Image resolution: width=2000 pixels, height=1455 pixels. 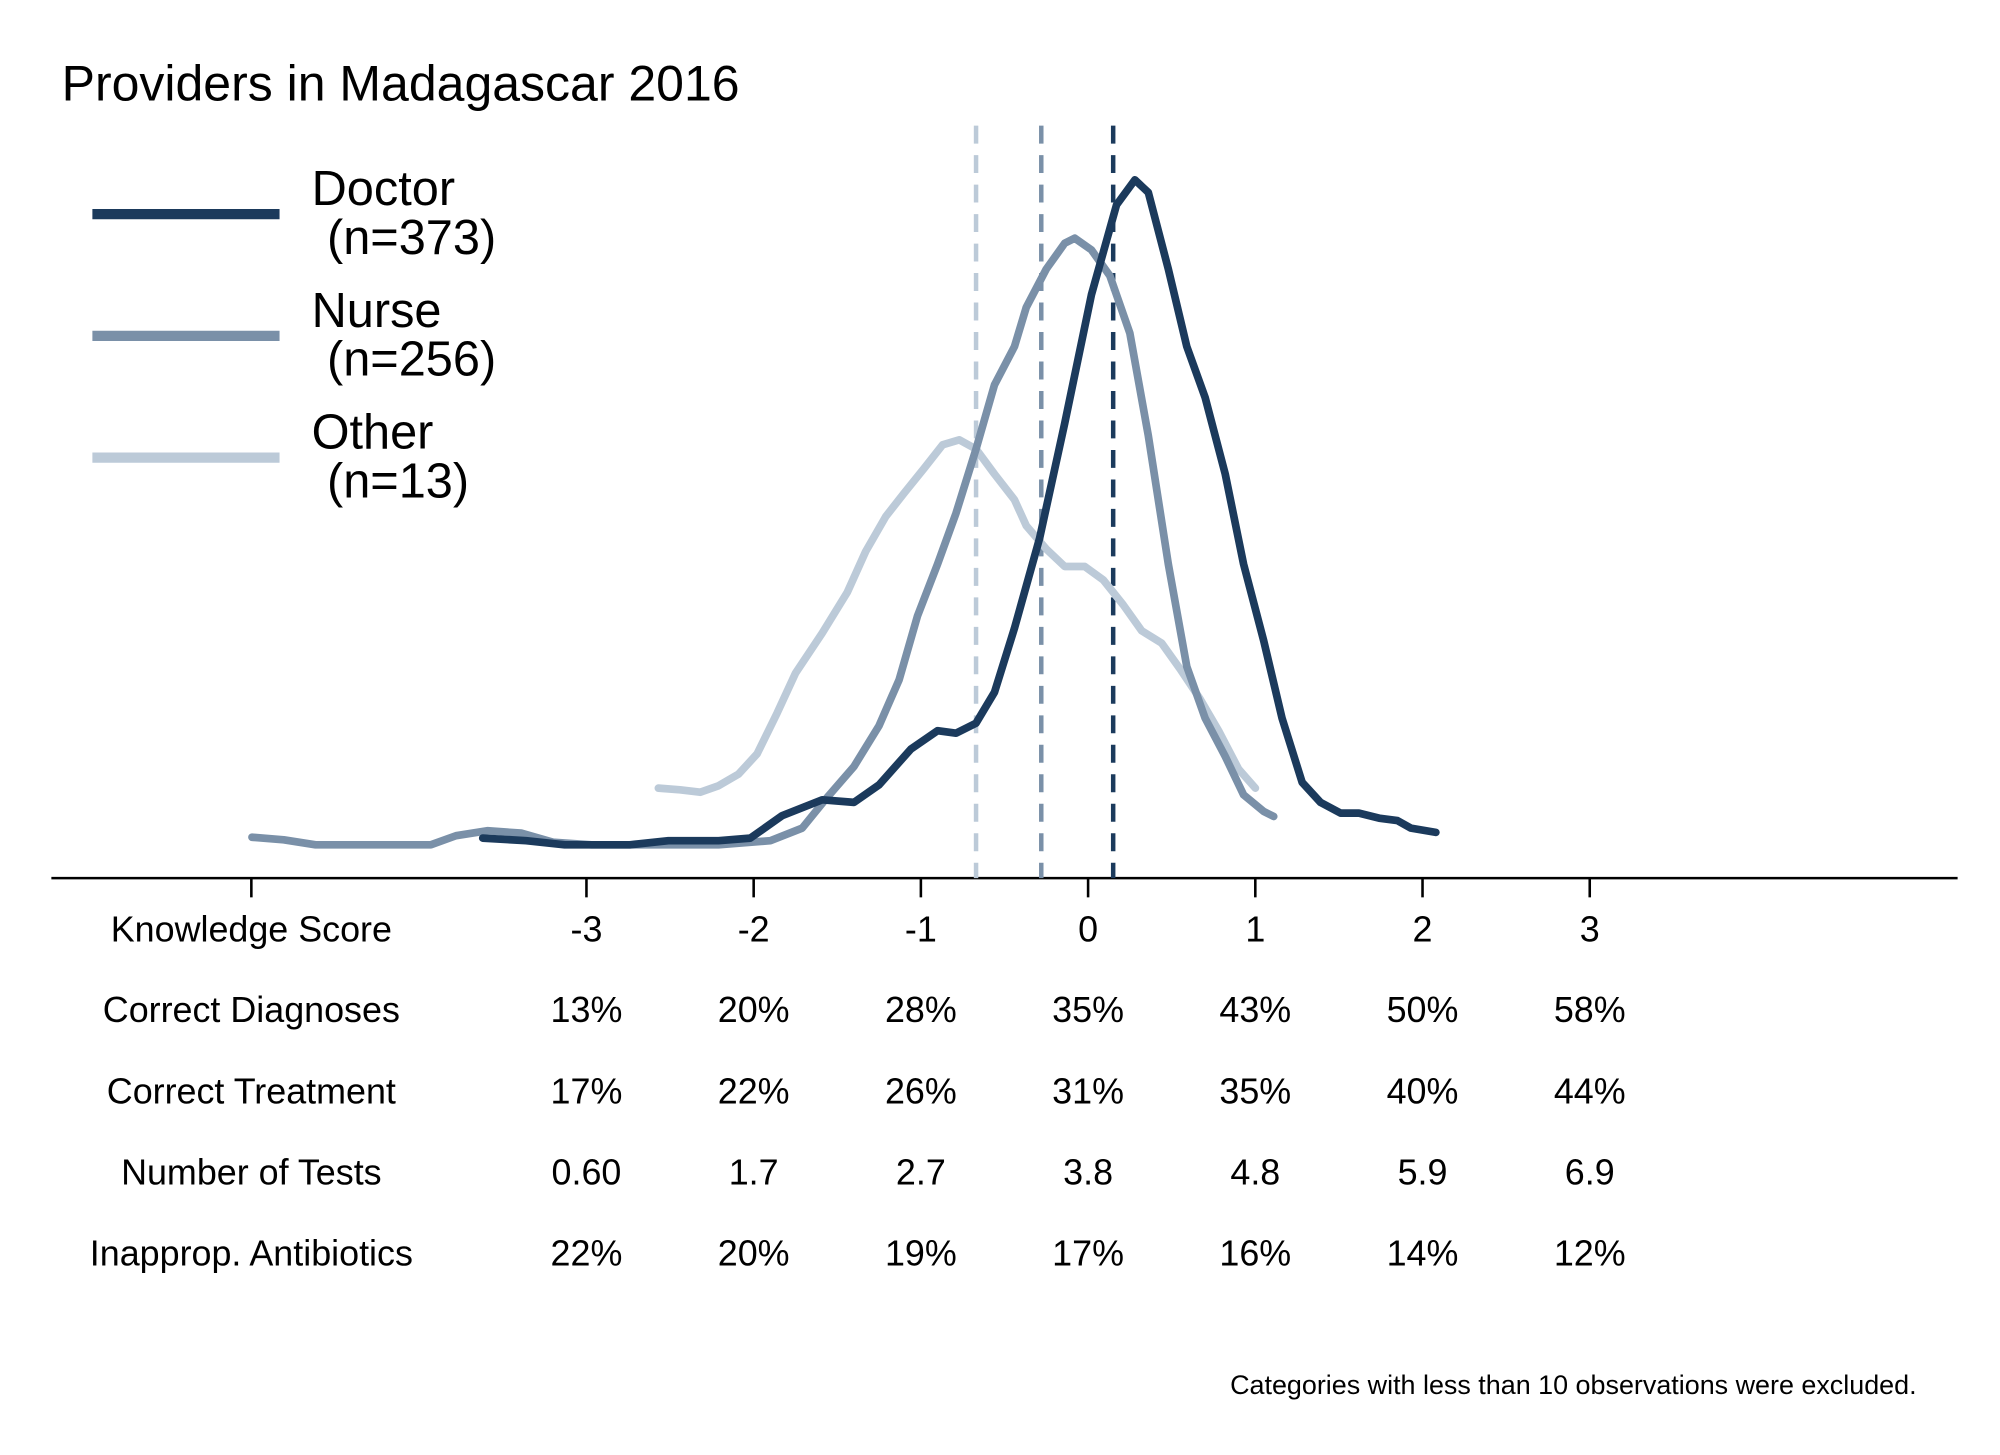 I want to click on legend-label: Nurse, so click(x=377, y=311).